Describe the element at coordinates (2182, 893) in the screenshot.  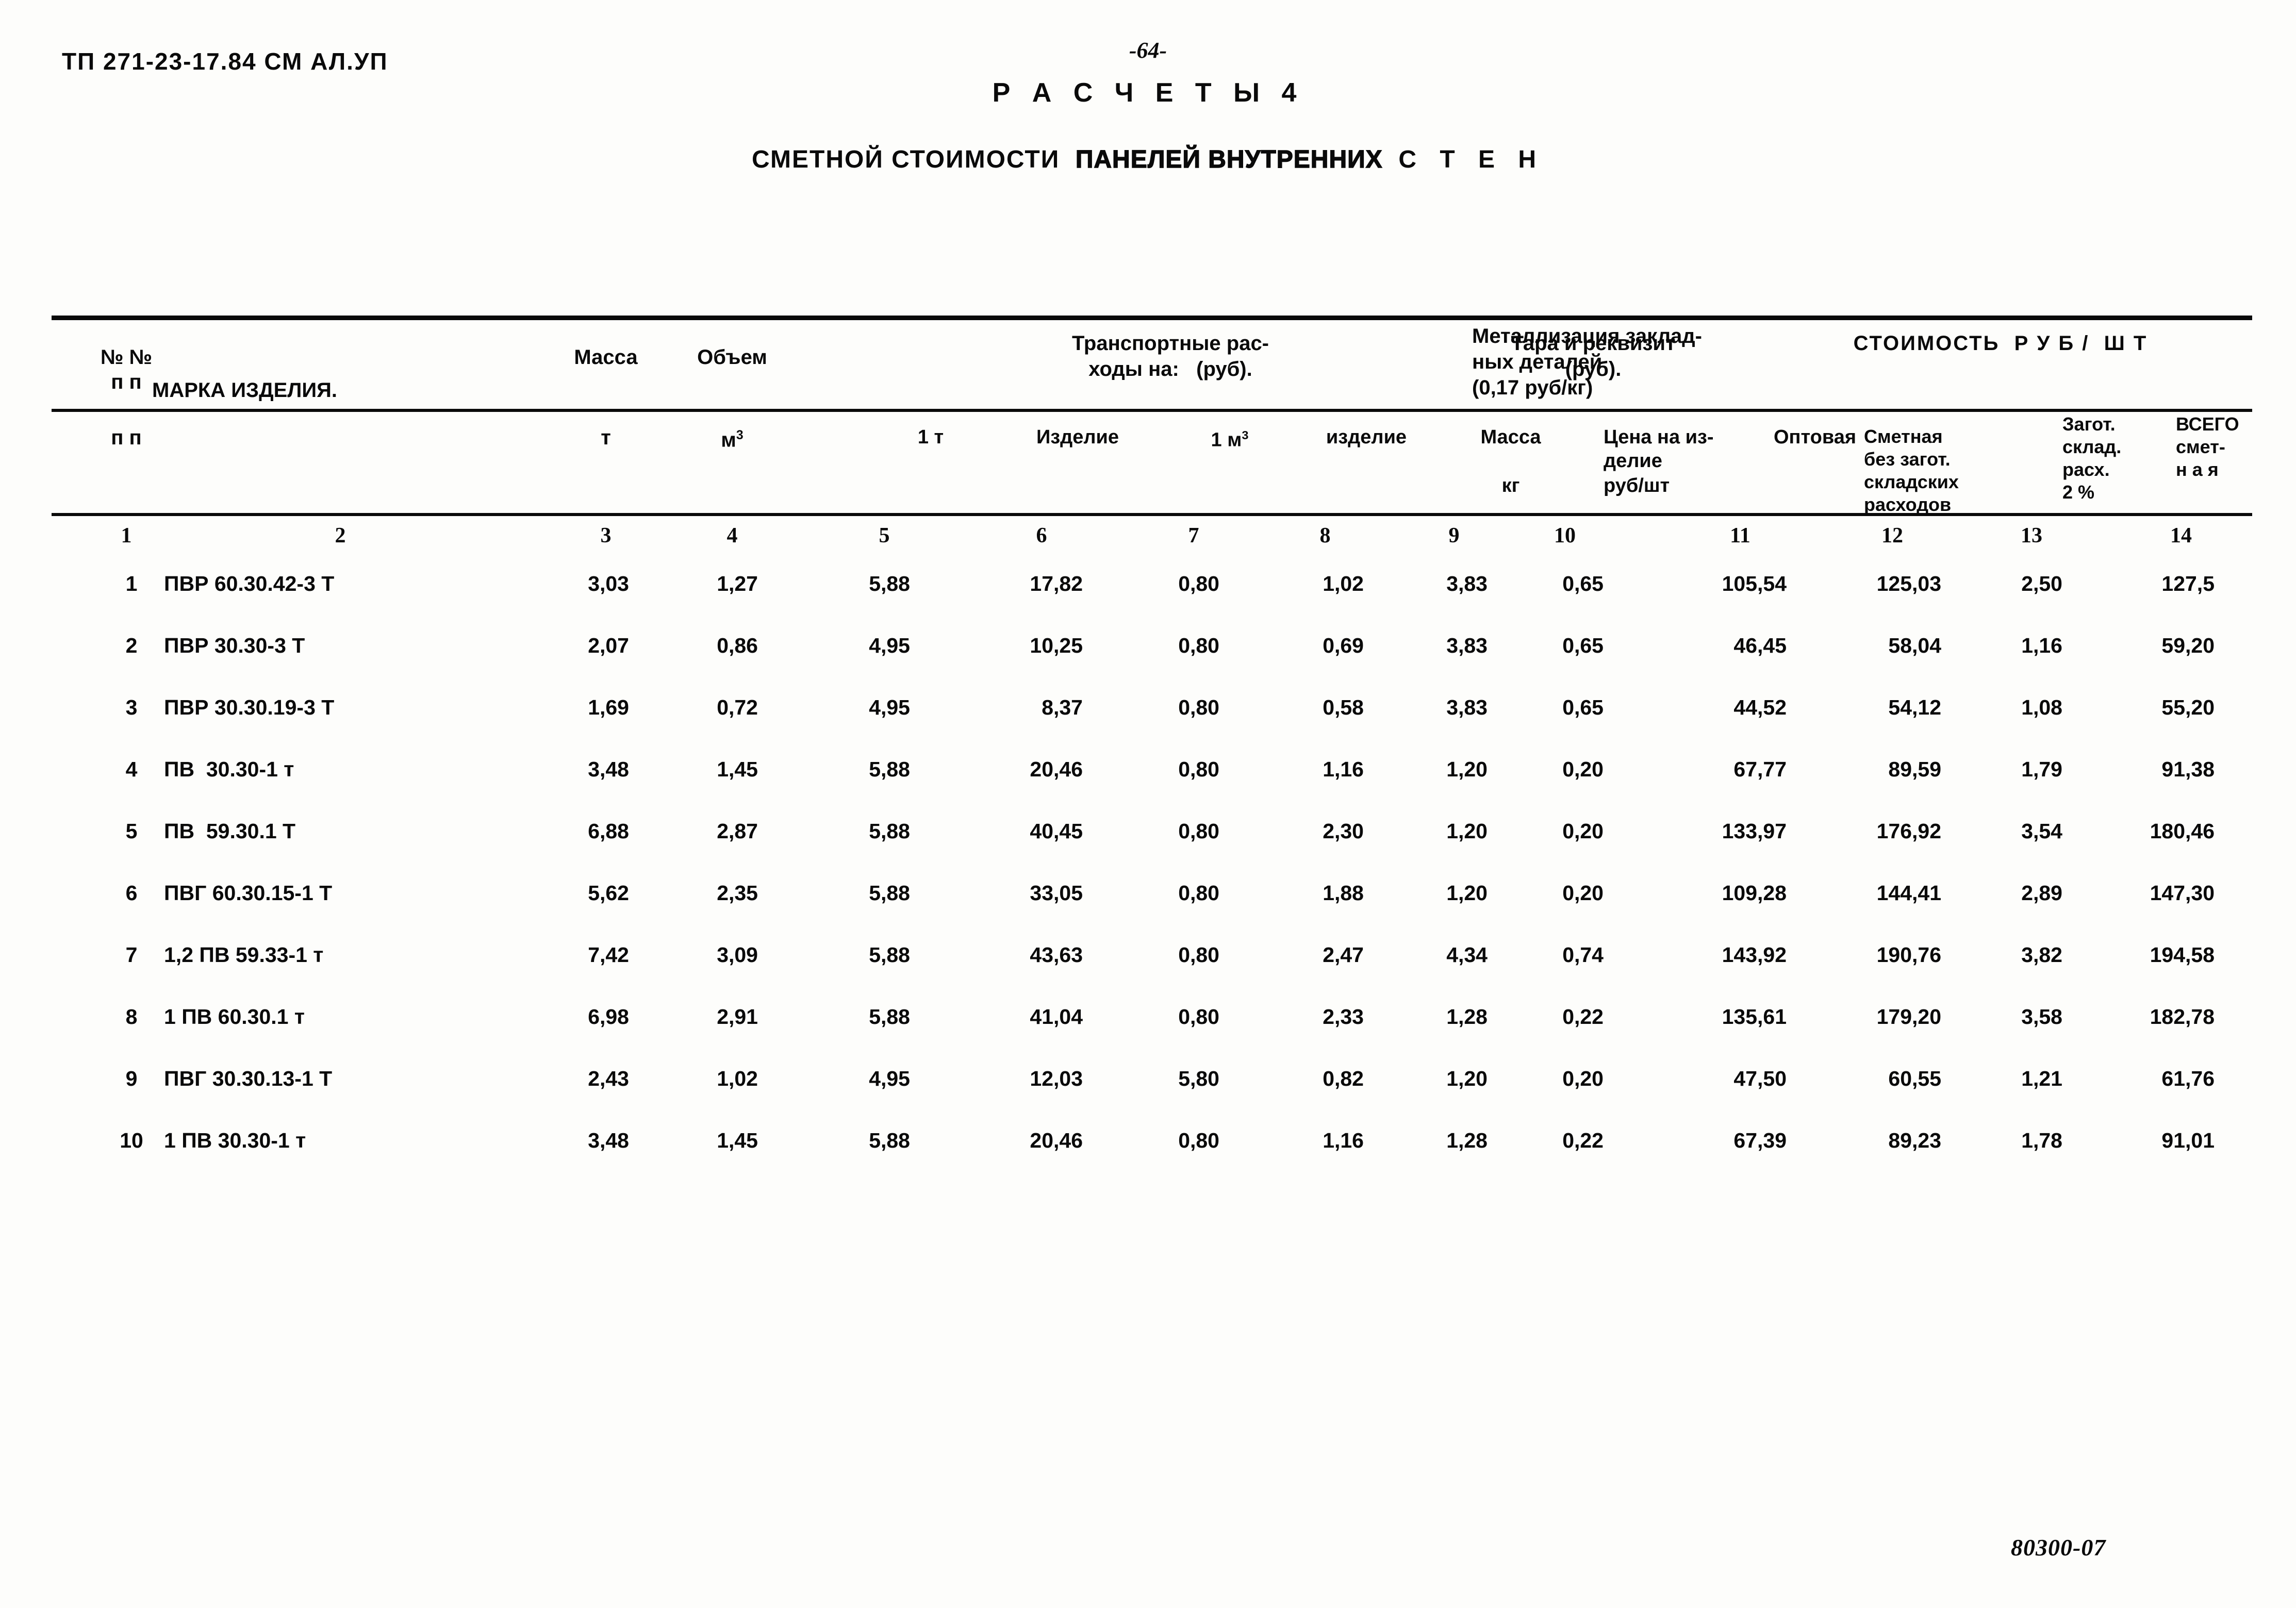
I see `row-vsego: 147,30` at that location.